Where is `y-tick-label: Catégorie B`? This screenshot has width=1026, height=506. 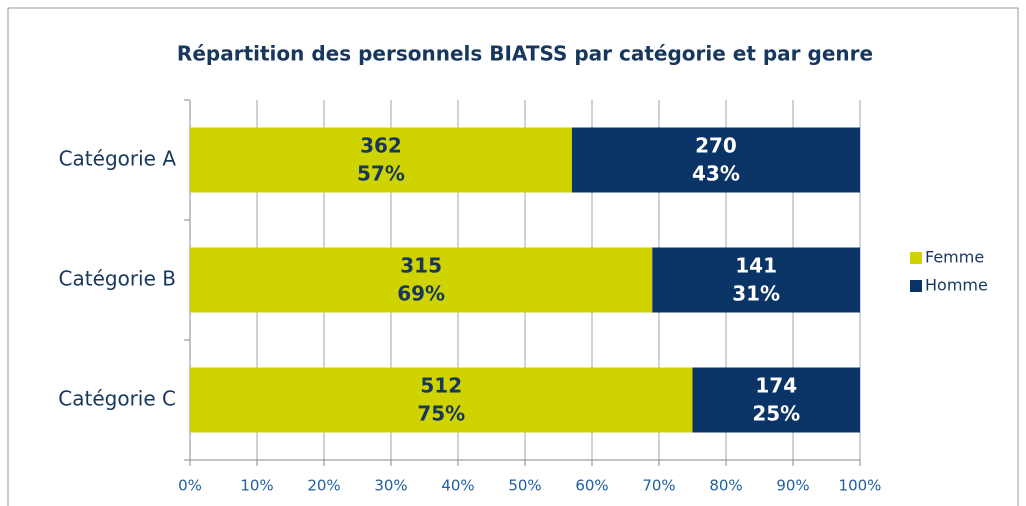 y-tick-label: Catégorie B is located at coordinates (117, 279).